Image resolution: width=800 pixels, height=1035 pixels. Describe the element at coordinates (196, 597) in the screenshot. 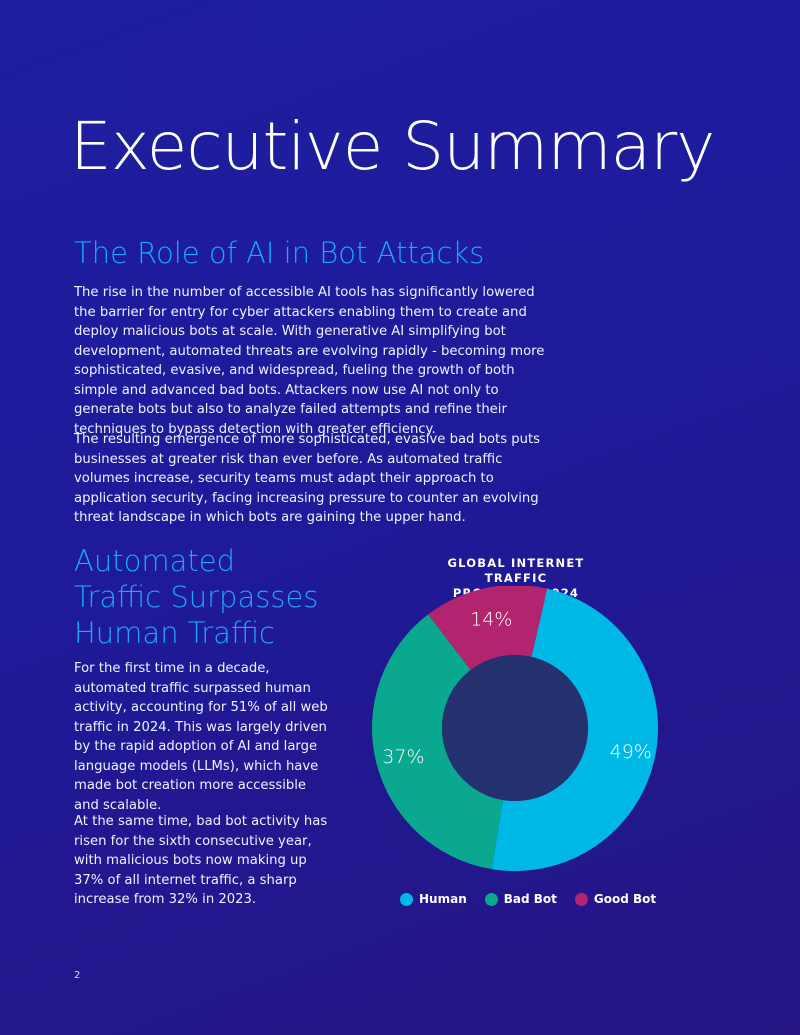

I see `heading-line: Traffic Surpasses` at that location.